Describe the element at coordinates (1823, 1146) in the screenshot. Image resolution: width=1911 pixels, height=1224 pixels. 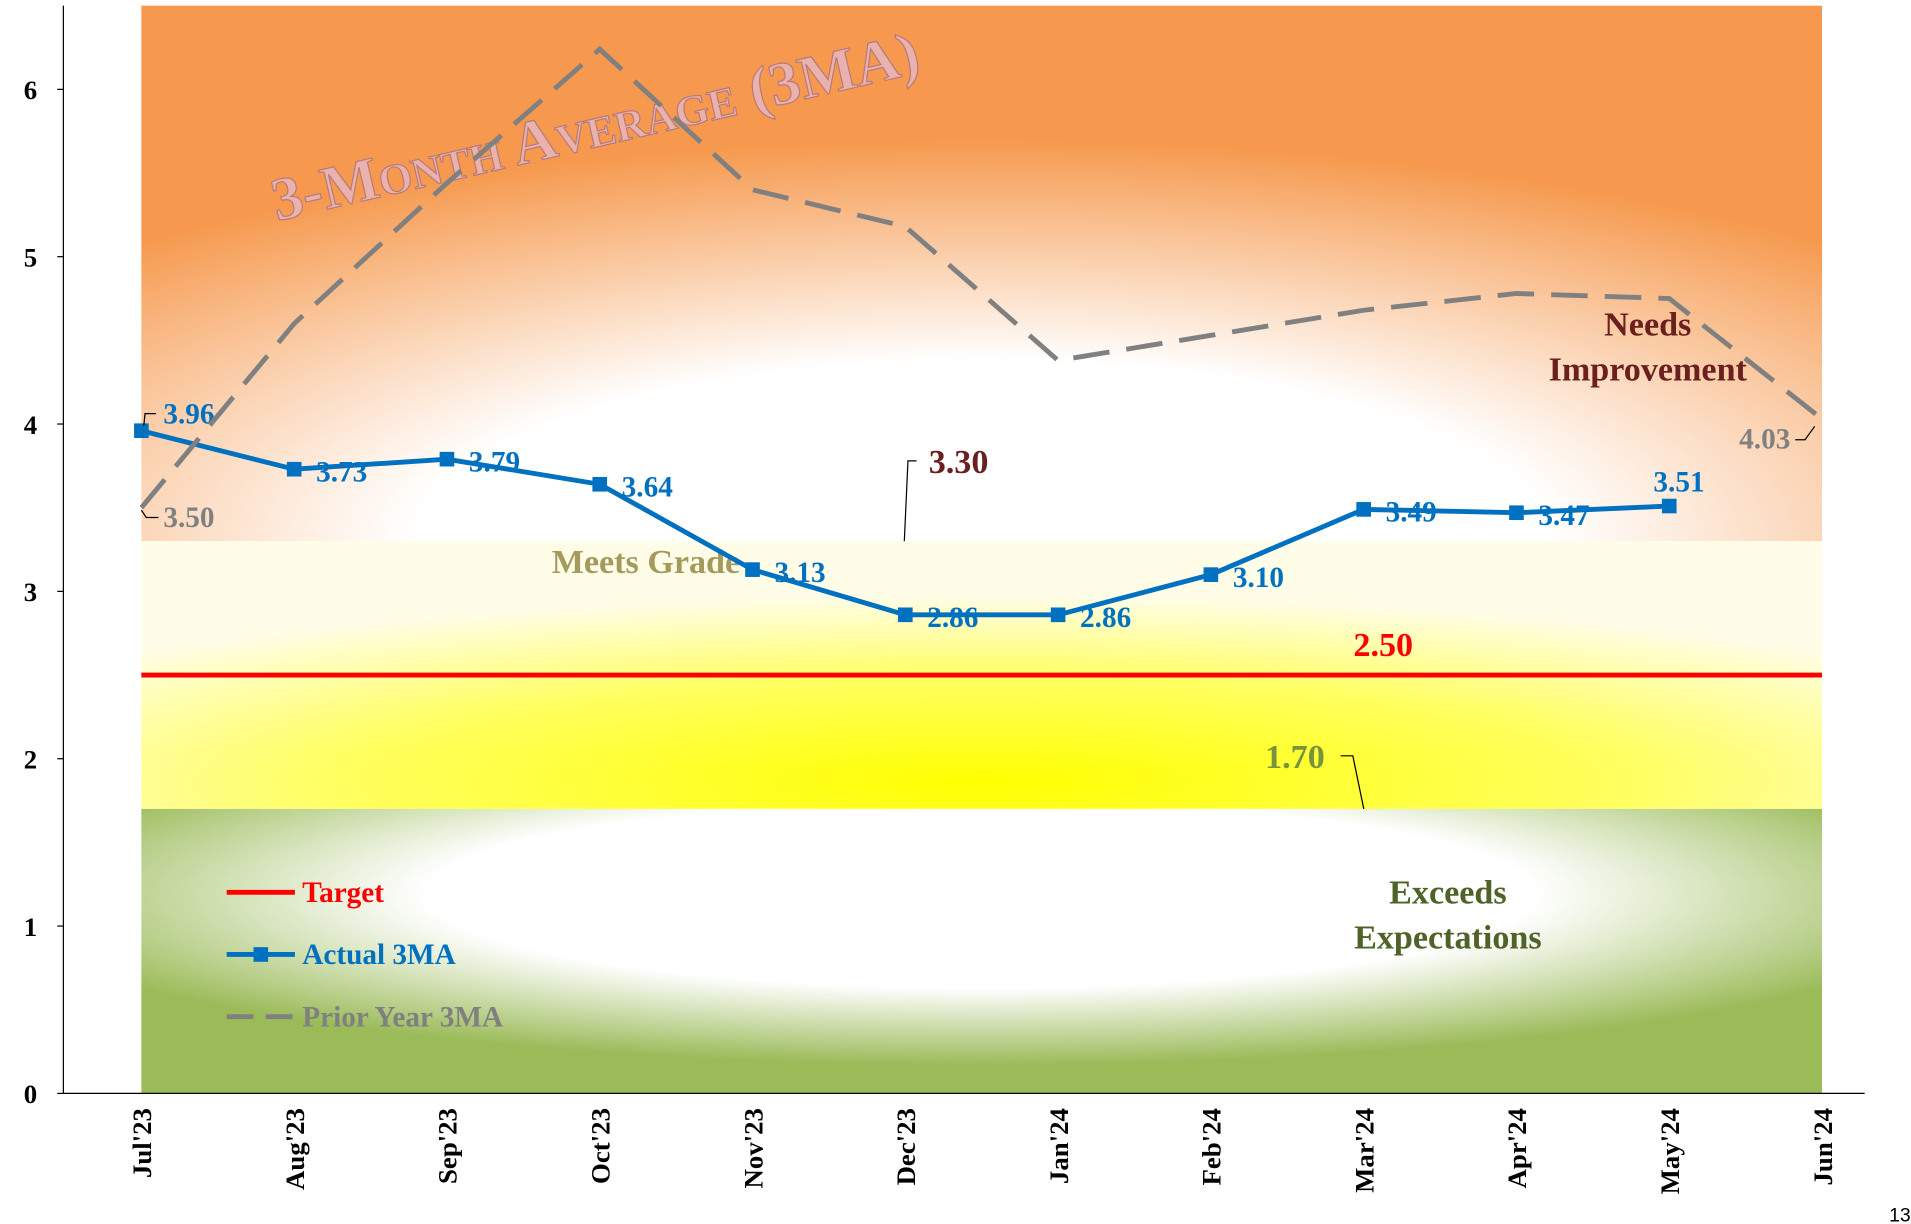
I see `x-tick-label: Jun'24` at that location.